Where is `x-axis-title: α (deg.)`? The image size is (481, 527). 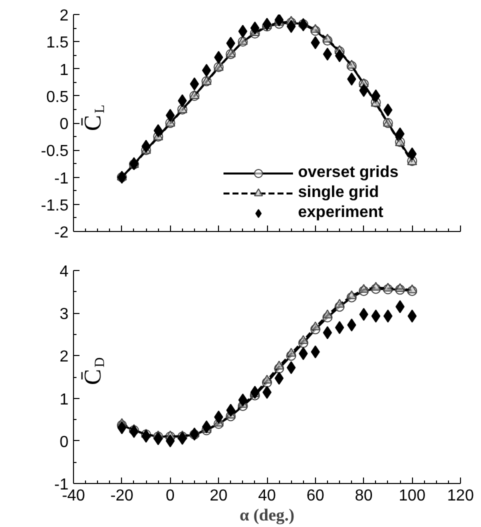 x-axis-title: α (deg.) is located at coordinates (267, 515).